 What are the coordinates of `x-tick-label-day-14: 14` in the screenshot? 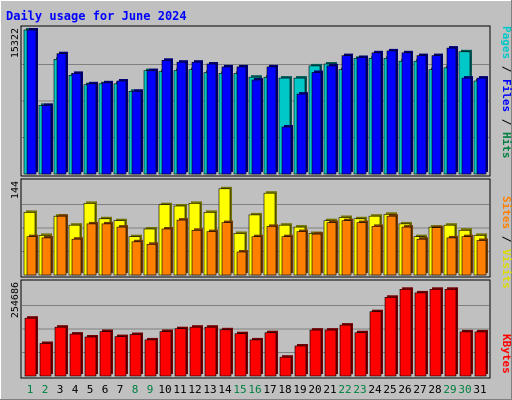 It's located at (225, 389).